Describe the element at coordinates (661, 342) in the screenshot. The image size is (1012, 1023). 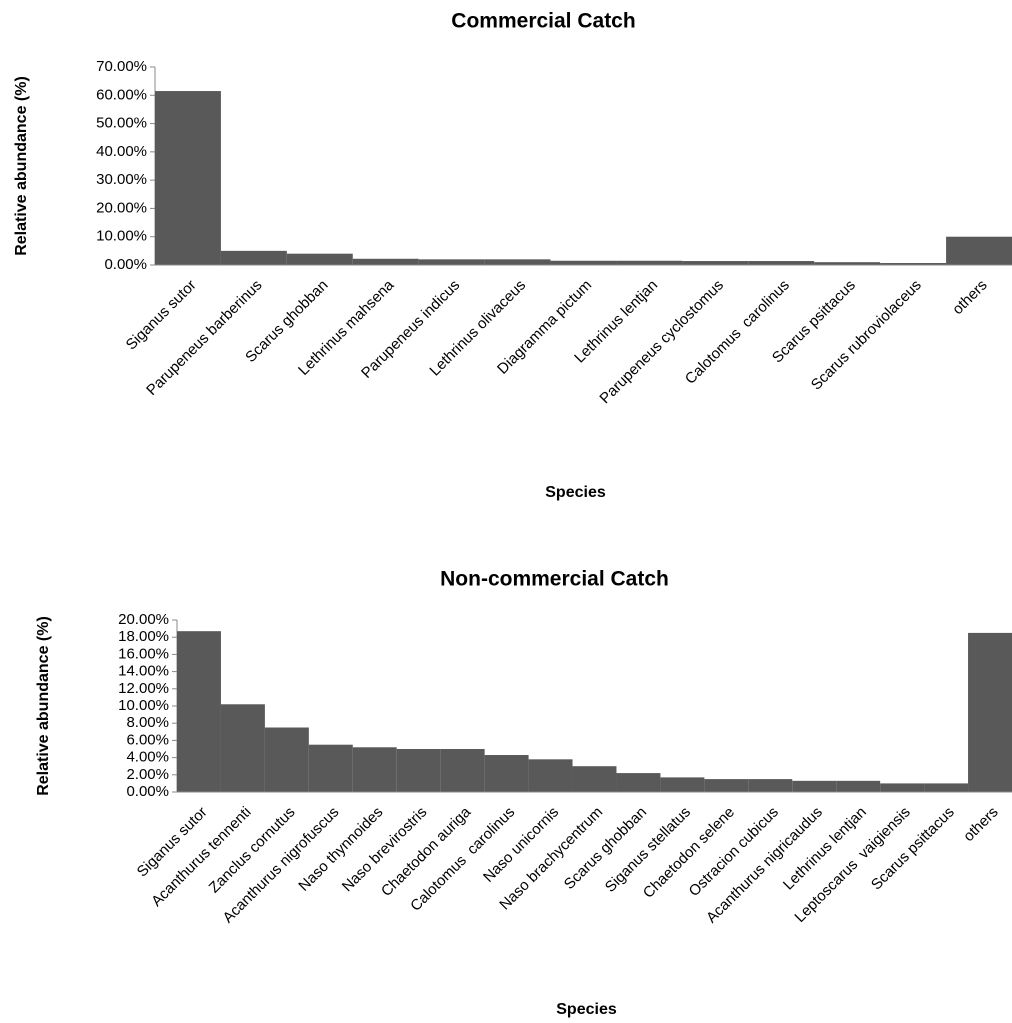
I see `x-tick-label: Parupeneus cyclostomus` at that location.